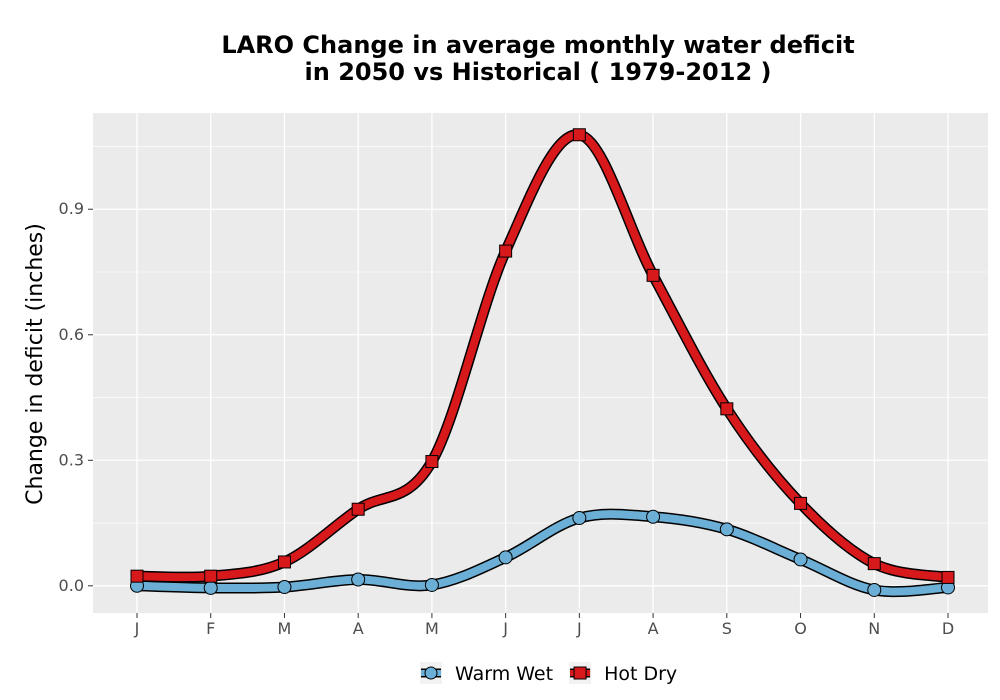 The height and width of the screenshot is (700, 1000). Describe the element at coordinates (71, 334) in the screenshot. I see `y-tick-label: 0.6` at that location.